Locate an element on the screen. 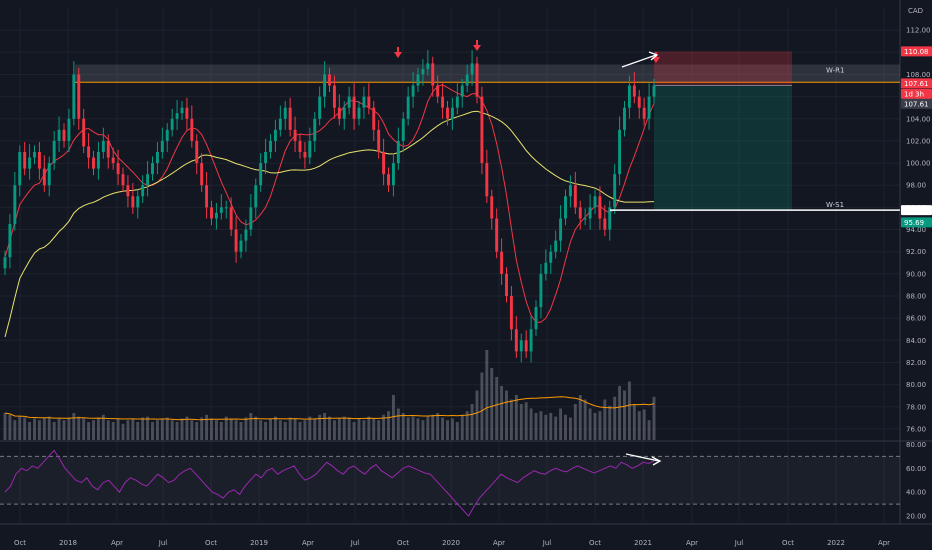 Image resolution: width=932 pixels, height=550 pixels. y-tick-label: 82.00 is located at coordinates (916, 363).